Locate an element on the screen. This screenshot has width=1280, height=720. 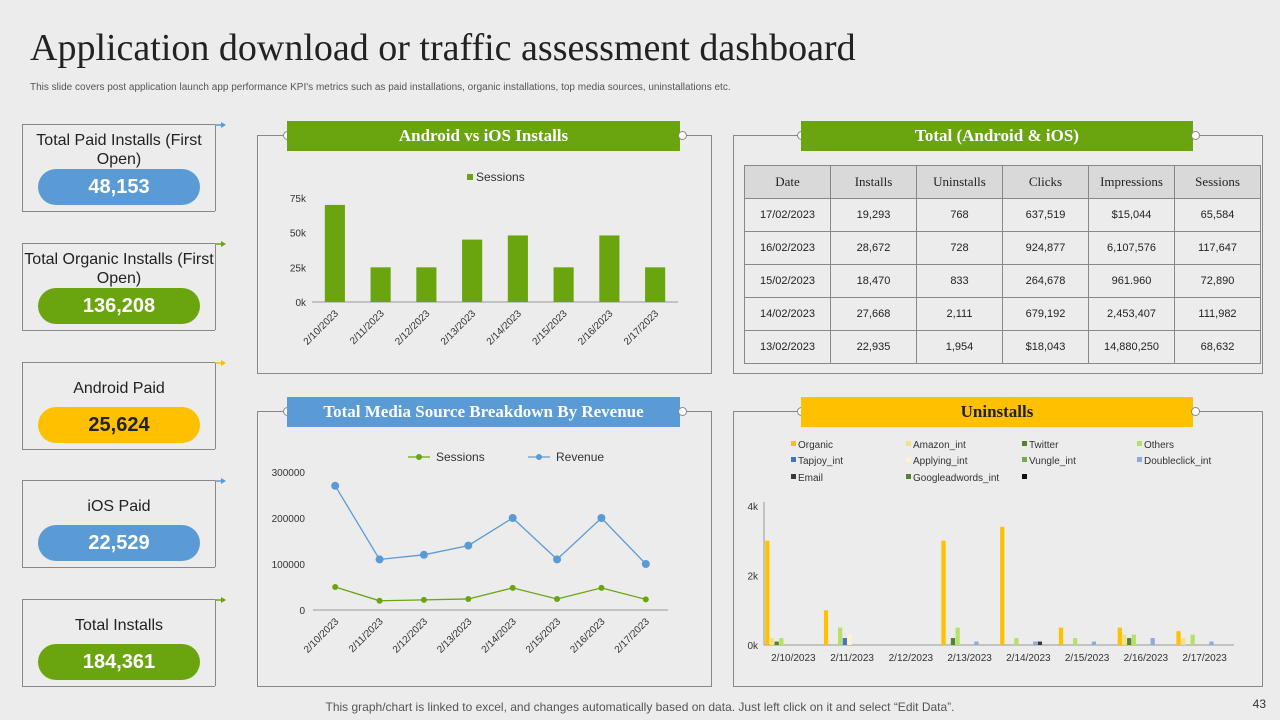
y-tick-label: 75k is located at coordinates (298, 199).